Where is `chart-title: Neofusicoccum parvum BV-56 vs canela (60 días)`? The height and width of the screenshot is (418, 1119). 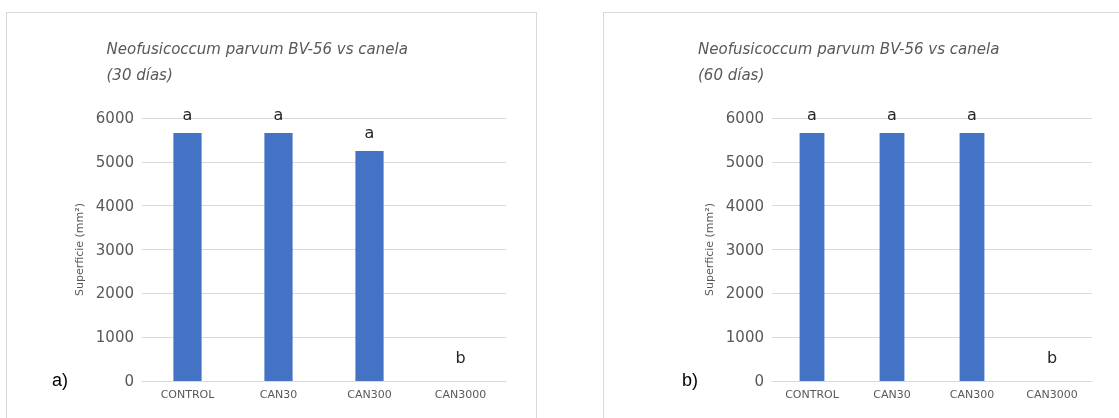 chart-title: Neofusicoccum parvum BV-56 vs canela (60 días) is located at coordinates (851, 62).